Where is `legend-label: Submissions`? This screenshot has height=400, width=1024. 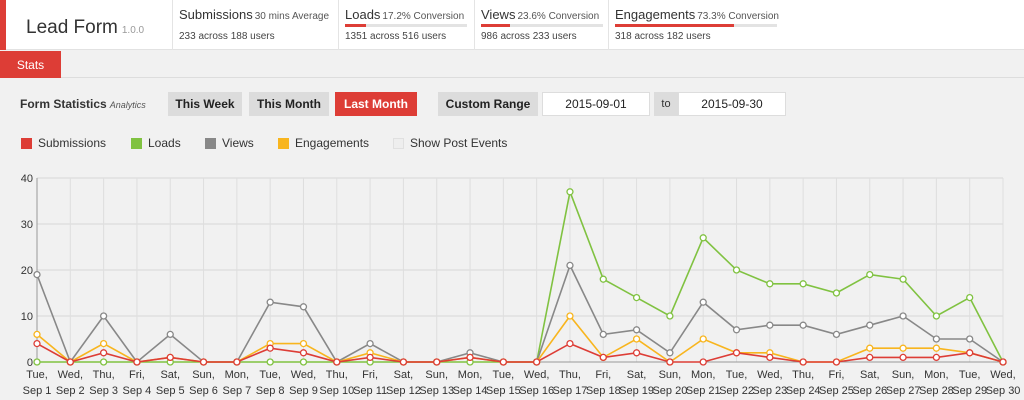 legend-label: Submissions is located at coordinates (72, 143).